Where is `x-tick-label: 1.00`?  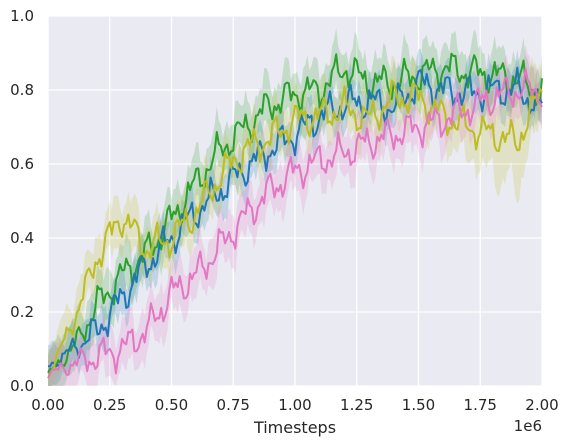
x-tick-label: 1.00 is located at coordinates (294, 405).